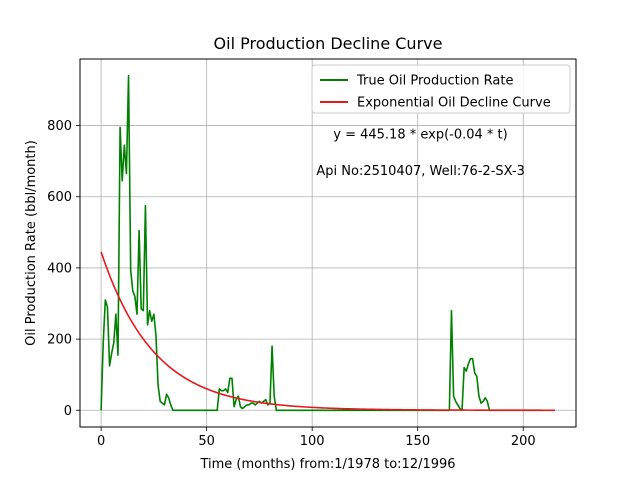  I want to click on x-tick-label: 50, so click(206, 441).